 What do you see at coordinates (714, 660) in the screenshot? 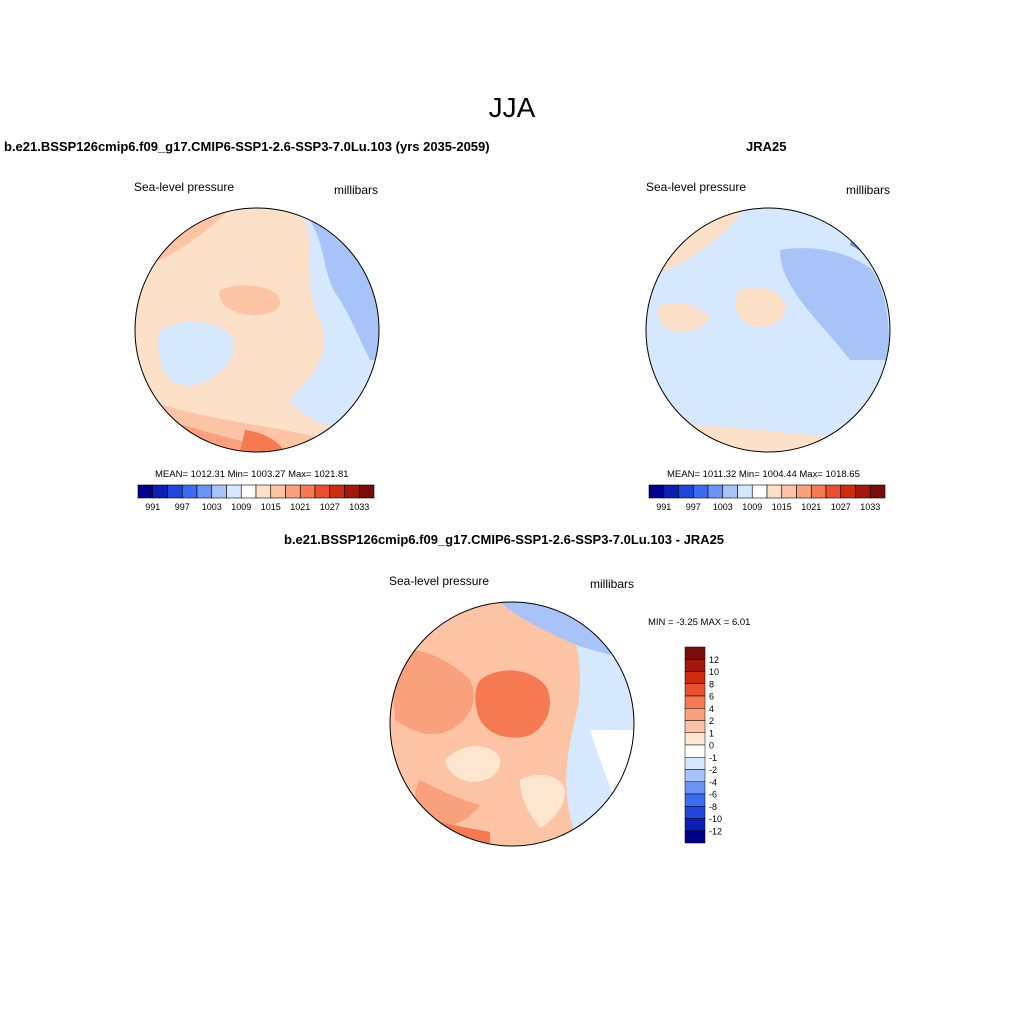
I see `diff-colorbar-tick-label: 12` at bounding box center [714, 660].